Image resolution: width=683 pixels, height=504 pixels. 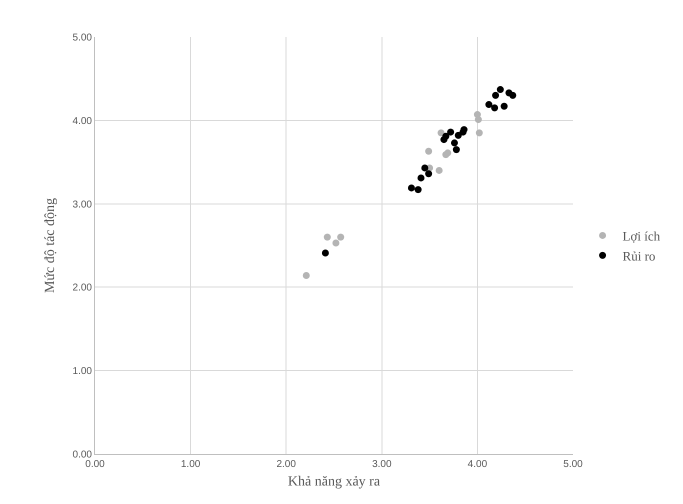 I want to click on x-tick-label: 3.00, so click(x=382, y=464).